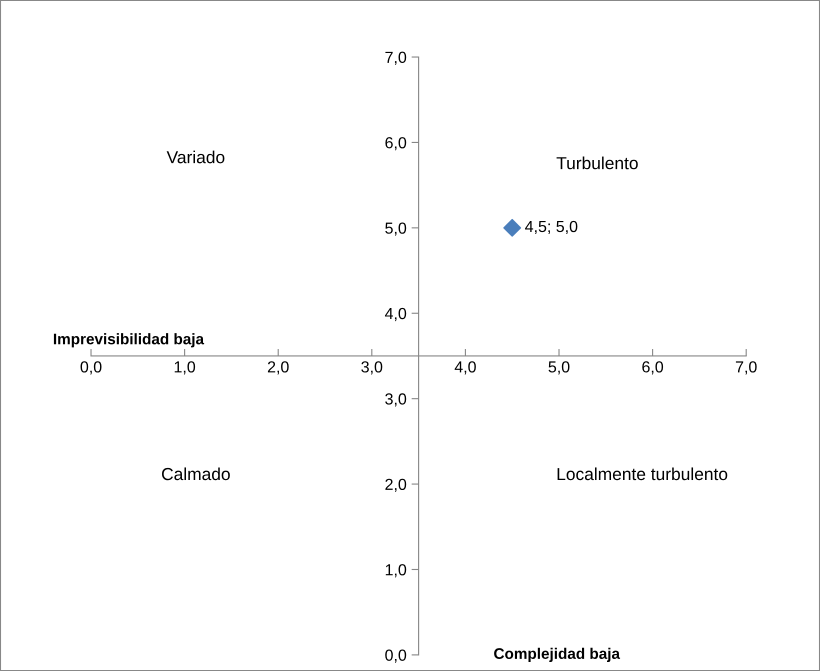 The width and height of the screenshot is (820, 671). What do you see at coordinates (395, 315) in the screenshot?
I see `y-tick-label: 4,0` at bounding box center [395, 315].